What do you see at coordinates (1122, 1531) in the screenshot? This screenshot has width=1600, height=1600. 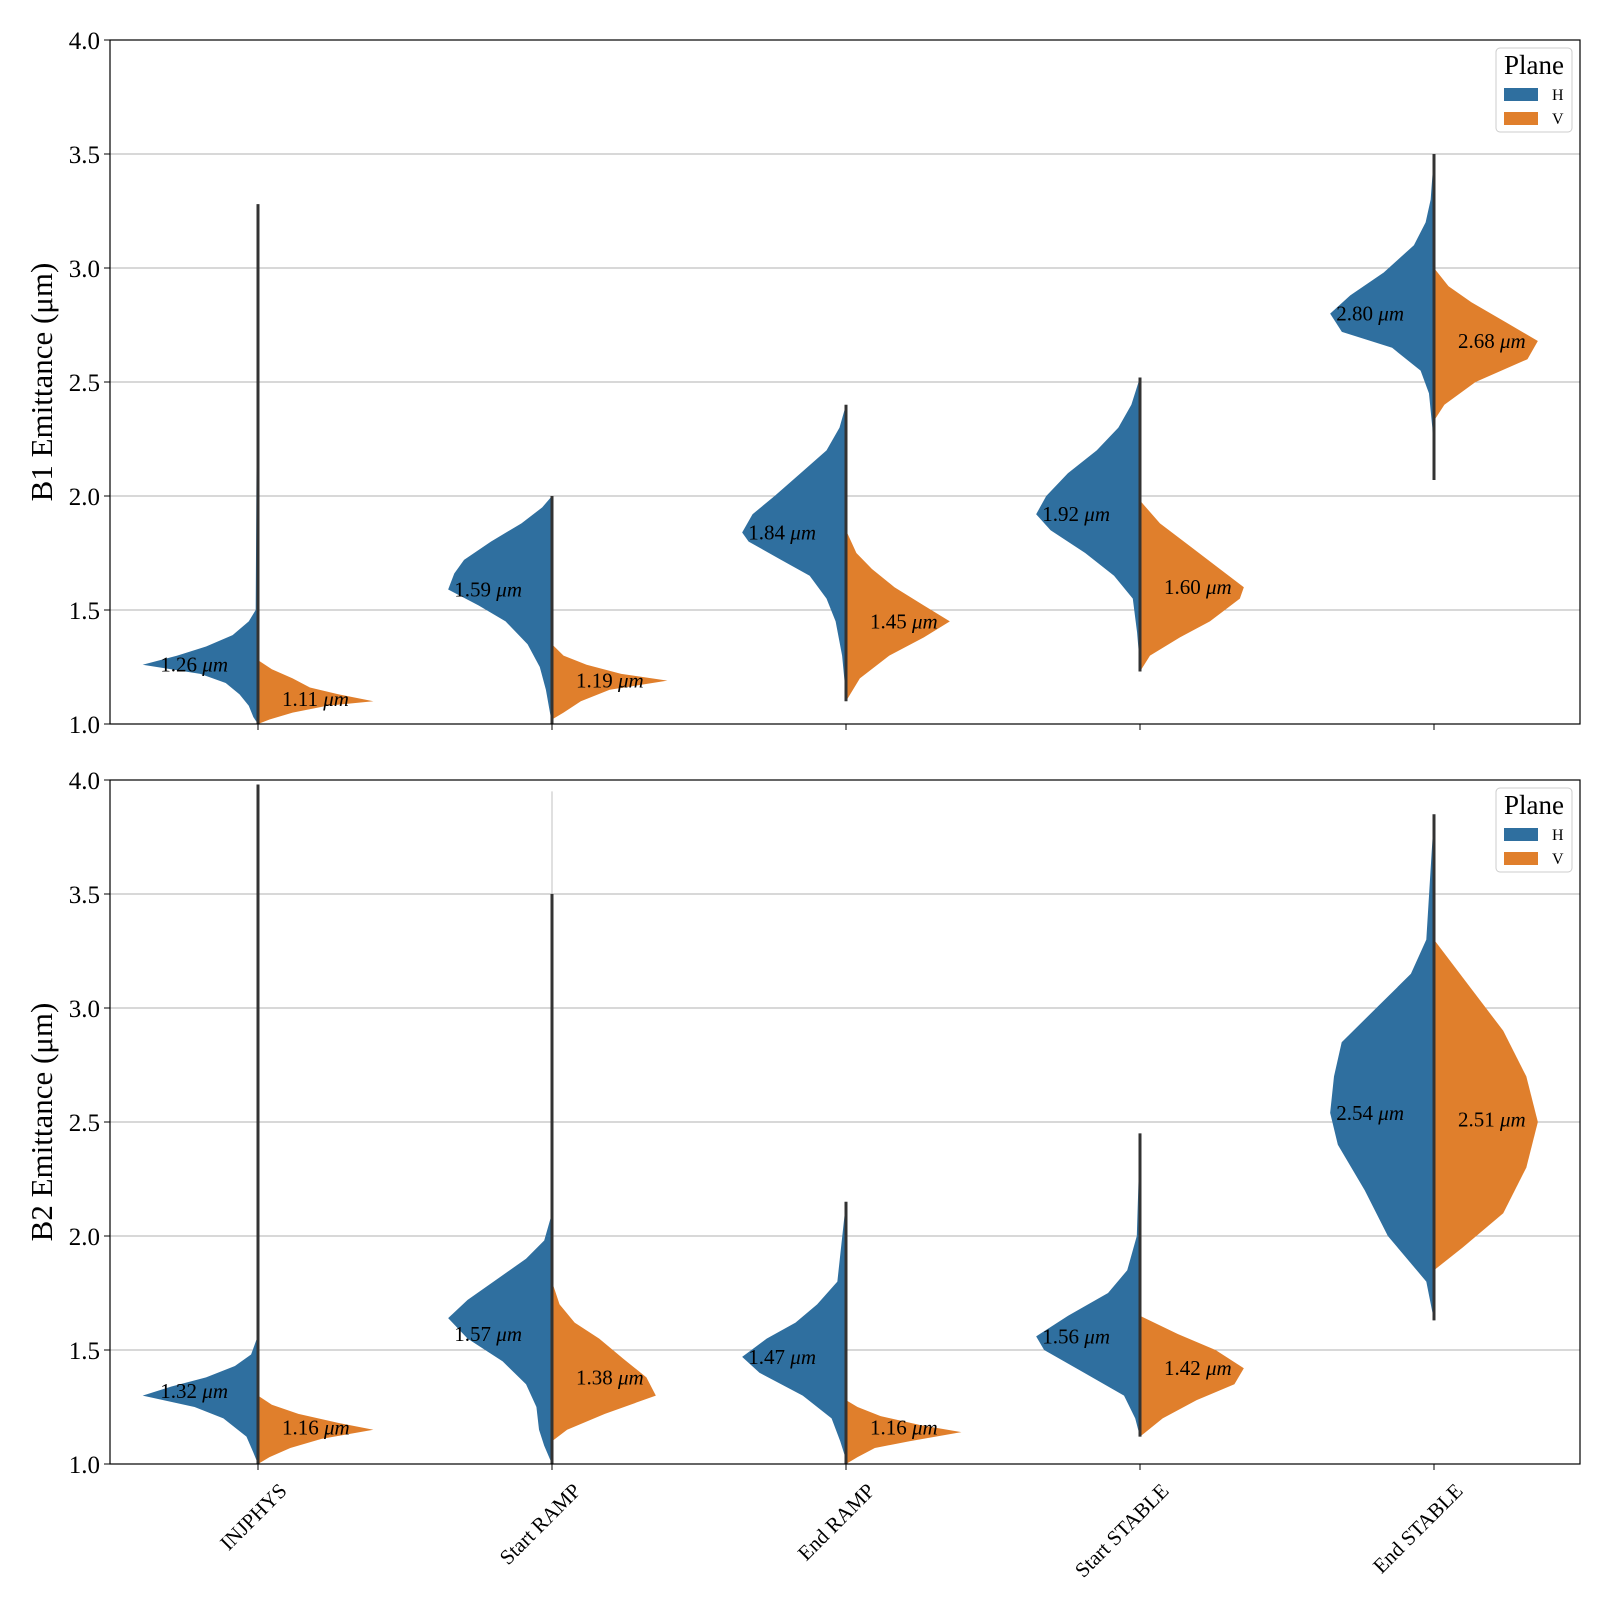 I see `xtick-label: Start STABLE` at bounding box center [1122, 1531].